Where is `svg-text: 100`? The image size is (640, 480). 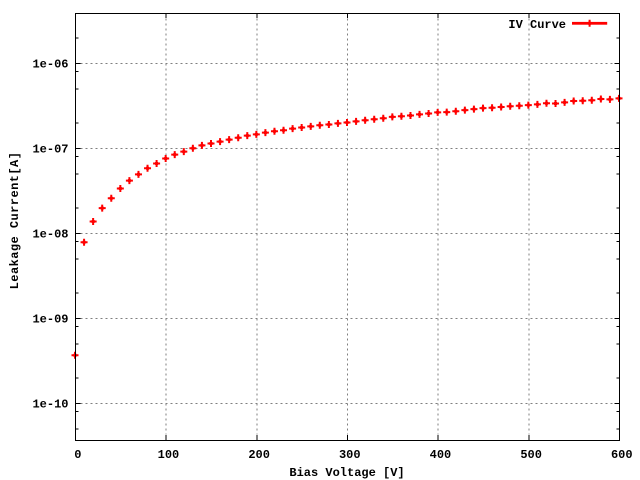
svg-text: 100 is located at coordinates (169, 455).